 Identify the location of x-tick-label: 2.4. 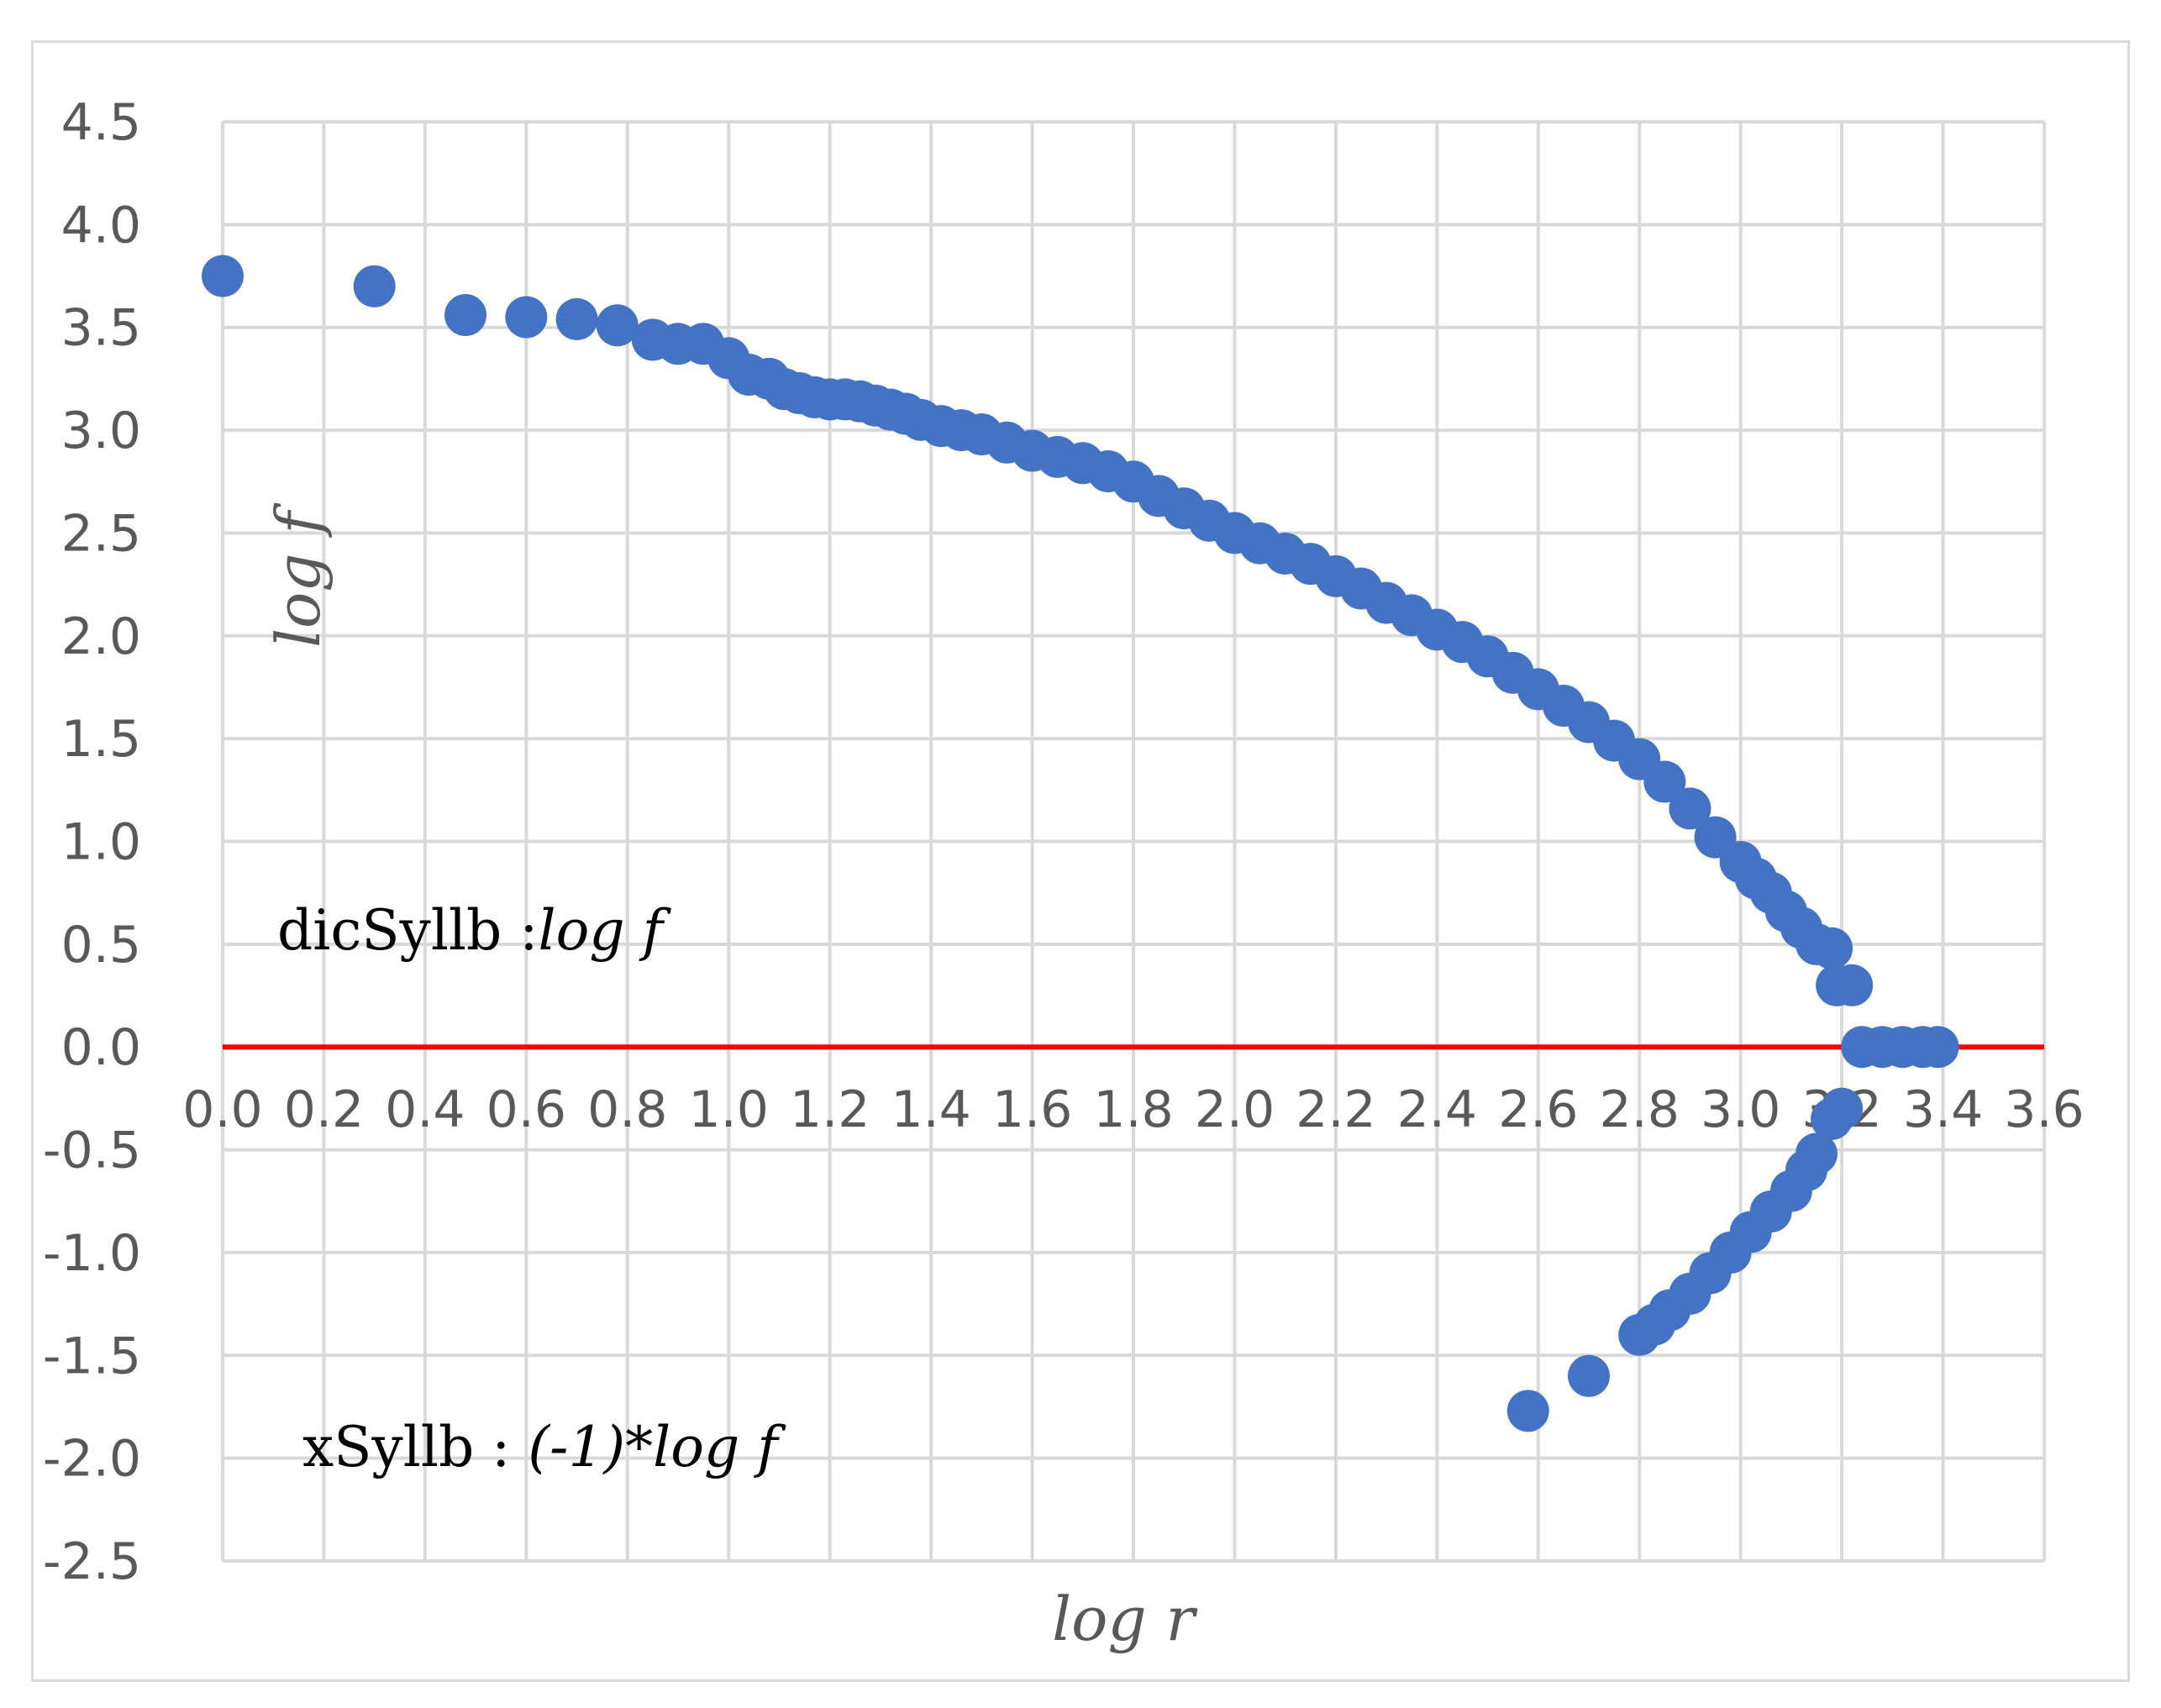
(1437, 1109).